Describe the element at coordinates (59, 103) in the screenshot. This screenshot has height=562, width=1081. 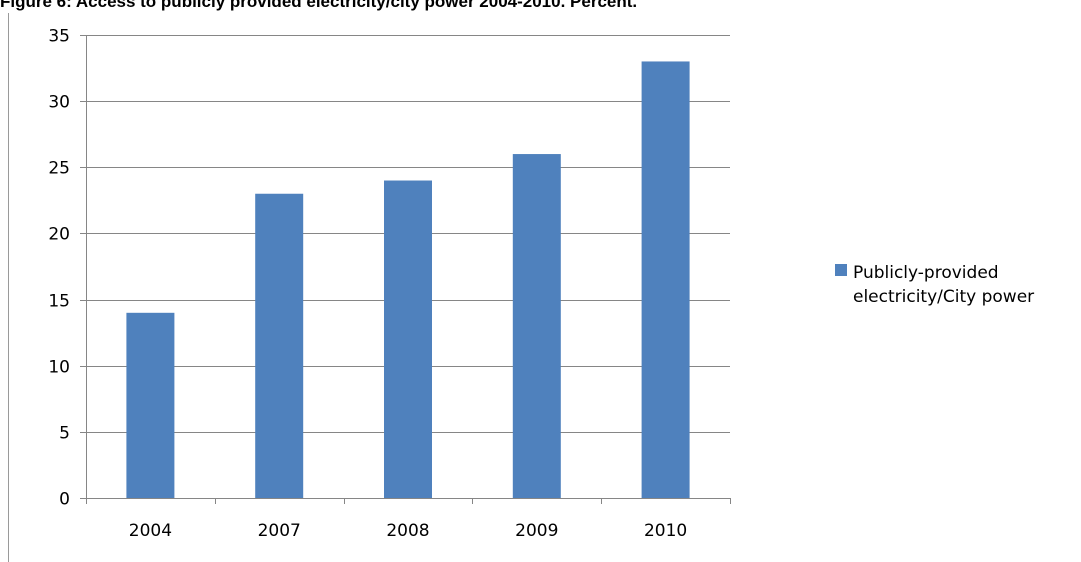
I see `y-tick-label-30: 30` at that location.